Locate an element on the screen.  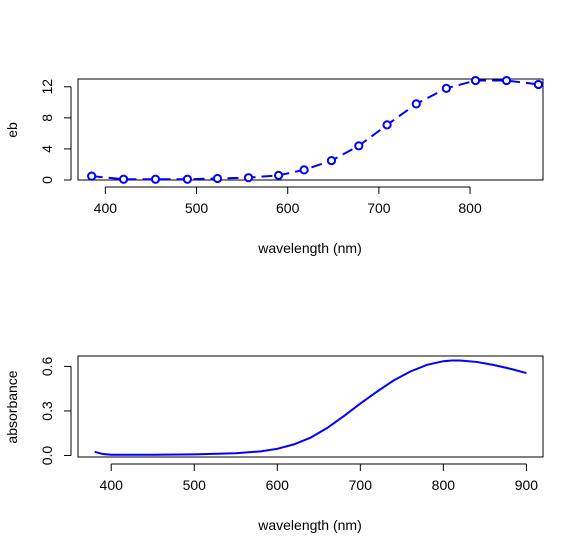
eb-y-tick-label: 8 is located at coordinates (47, 118).